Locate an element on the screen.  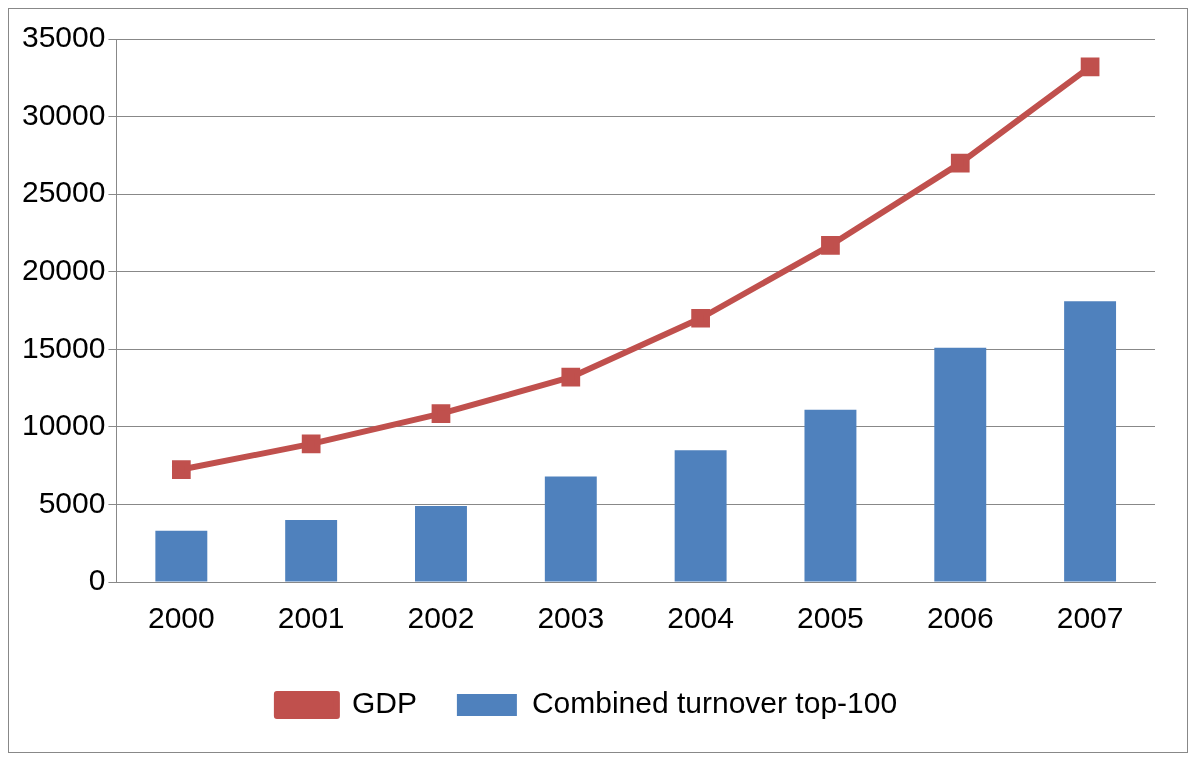
x-tick-label: 2004 is located at coordinates (700, 618).